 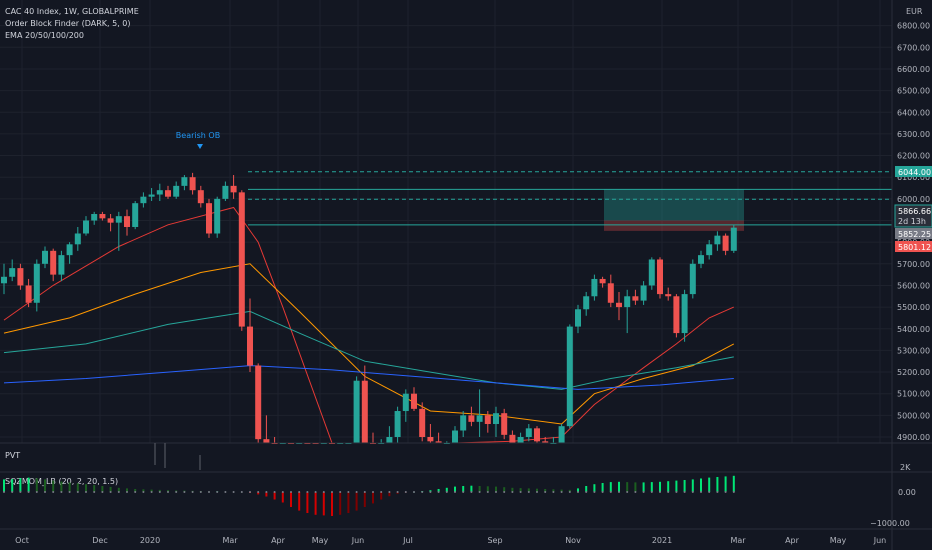 What do you see at coordinates (913, 199) in the screenshot?
I see `price-tick-label: 6000.00` at bounding box center [913, 199].